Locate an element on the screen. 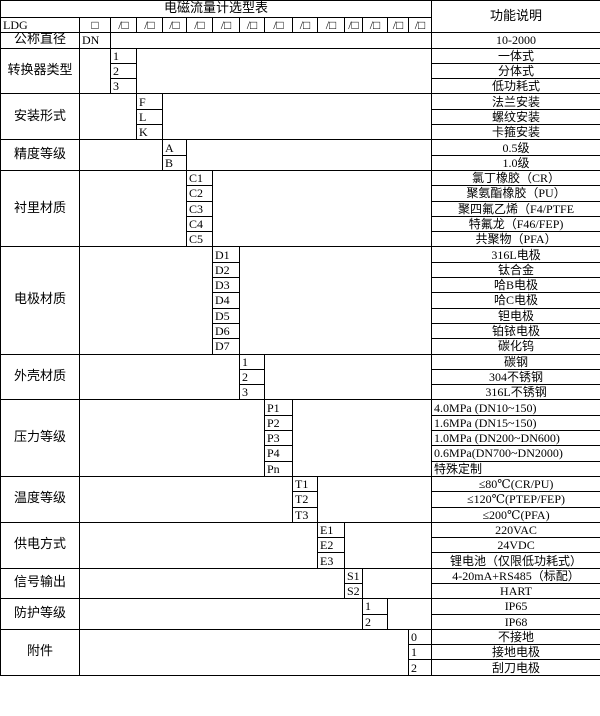 The image size is (600, 716). option-desc: IP65 is located at coordinates (515, 606).